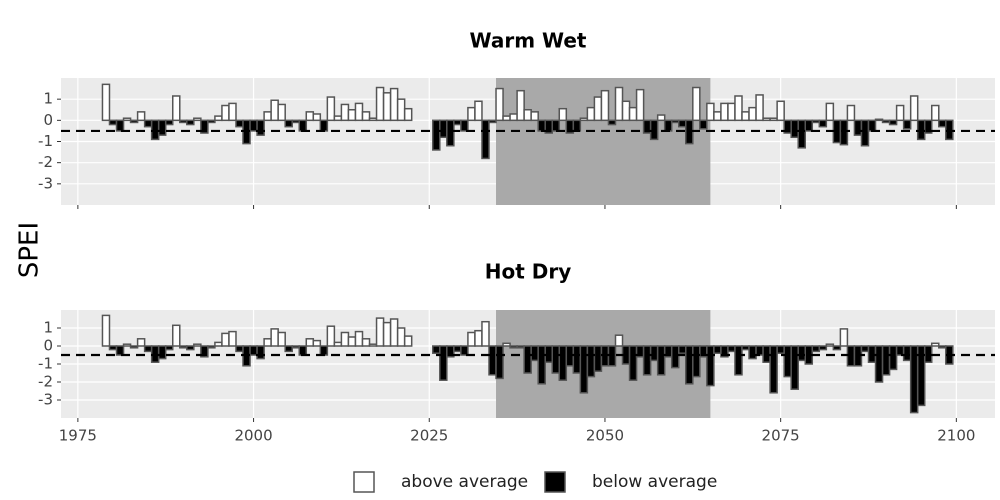 Image resolution: width=1000 pixels, height=500 pixels. Describe the element at coordinates (956, 436) in the screenshot. I see `x-tick-label: 2100` at that location.